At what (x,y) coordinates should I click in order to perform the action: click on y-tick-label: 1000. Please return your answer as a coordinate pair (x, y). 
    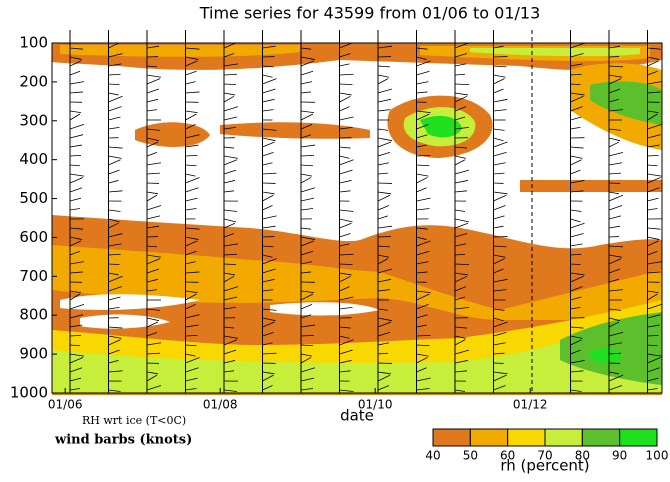
    Looking at the image, I should click on (29, 393).